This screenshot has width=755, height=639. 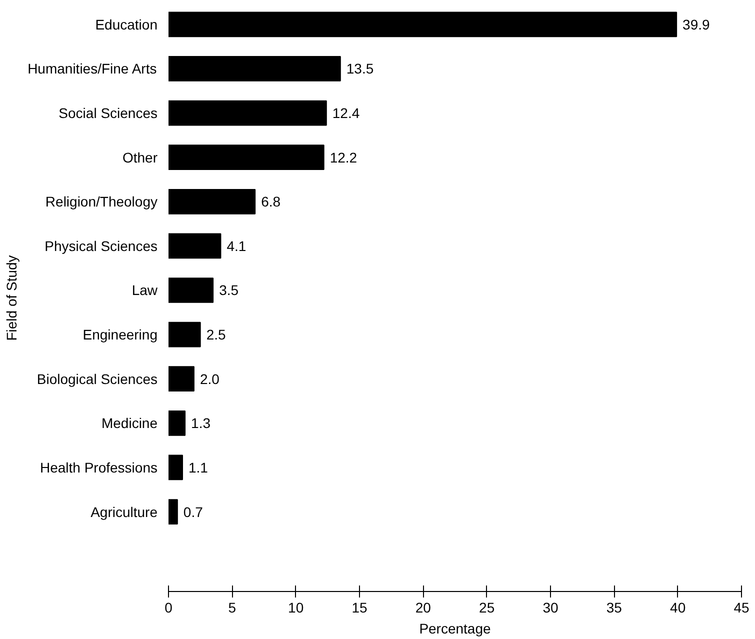 What do you see at coordinates (696, 24) in the screenshot?
I see `data-label: 39.9` at bounding box center [696, 24].